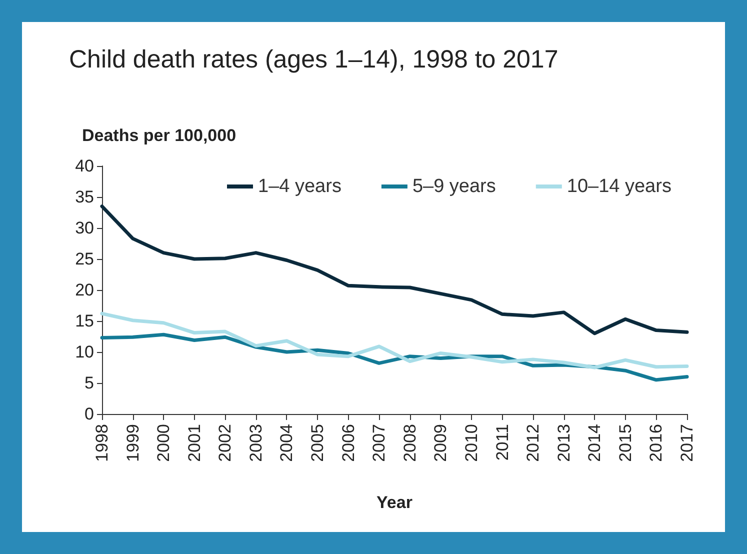 This screenshot has height=554, width=747. I want to click on x-tick-label: 2006, so click(348, 443).